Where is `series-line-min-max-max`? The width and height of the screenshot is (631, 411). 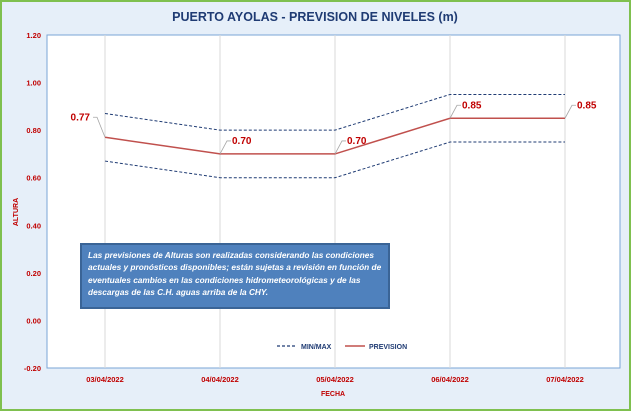
series-line-min-max-max is located at coordinates (334, 112).